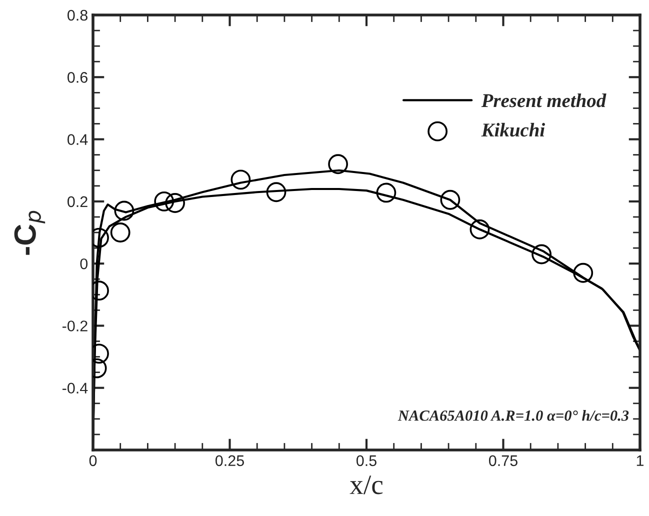 The image size is (649, 516). I want to click on y-tick-label: -0.4, so click(75, 388).